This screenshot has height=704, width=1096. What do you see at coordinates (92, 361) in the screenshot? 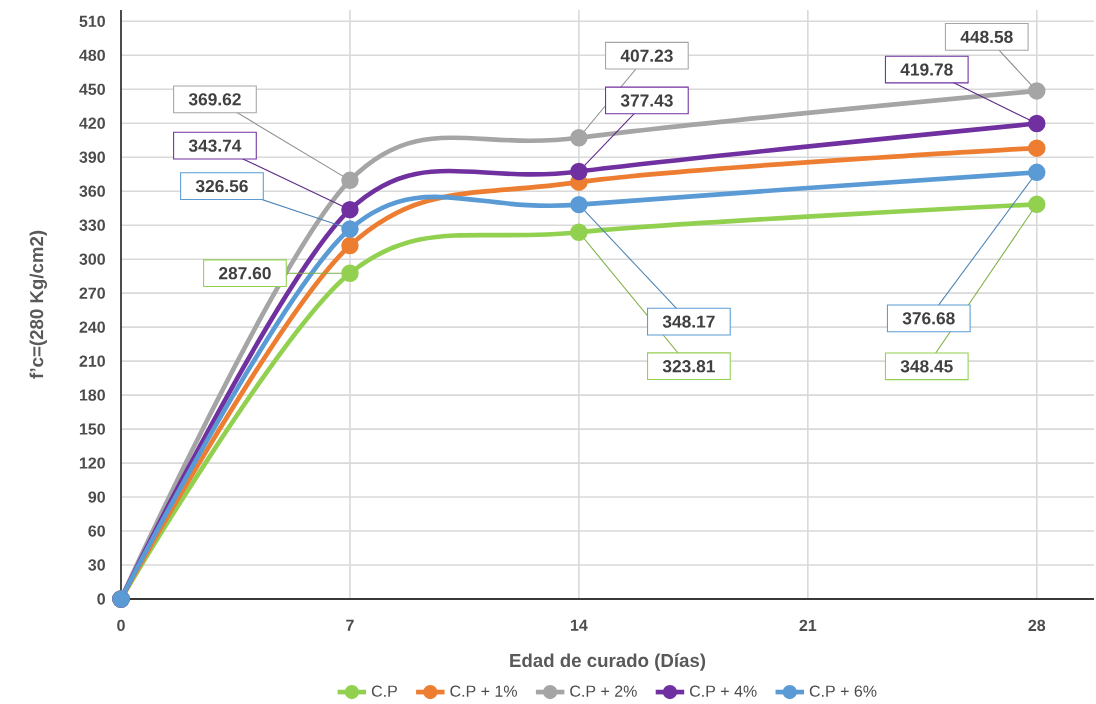
I see `y-tick-label: 210` at bounding box center [92, 361].